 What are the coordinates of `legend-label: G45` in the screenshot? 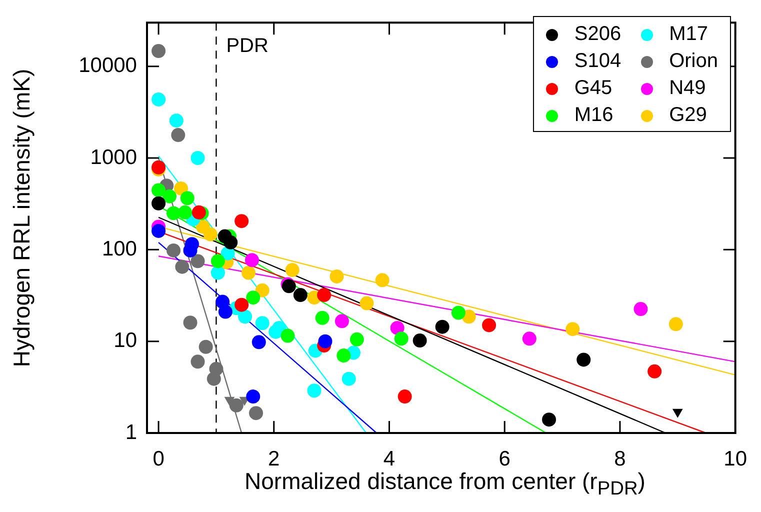 It's located at (593, 88).